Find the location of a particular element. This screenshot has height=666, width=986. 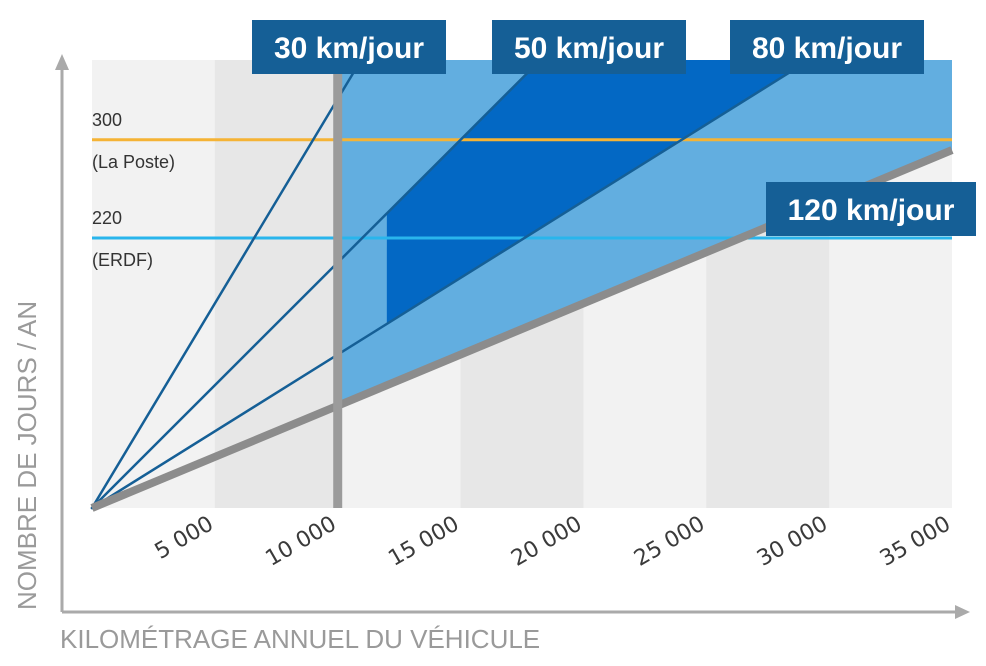

x-tick-label: 35 000 is located at coordinates (915, 542).